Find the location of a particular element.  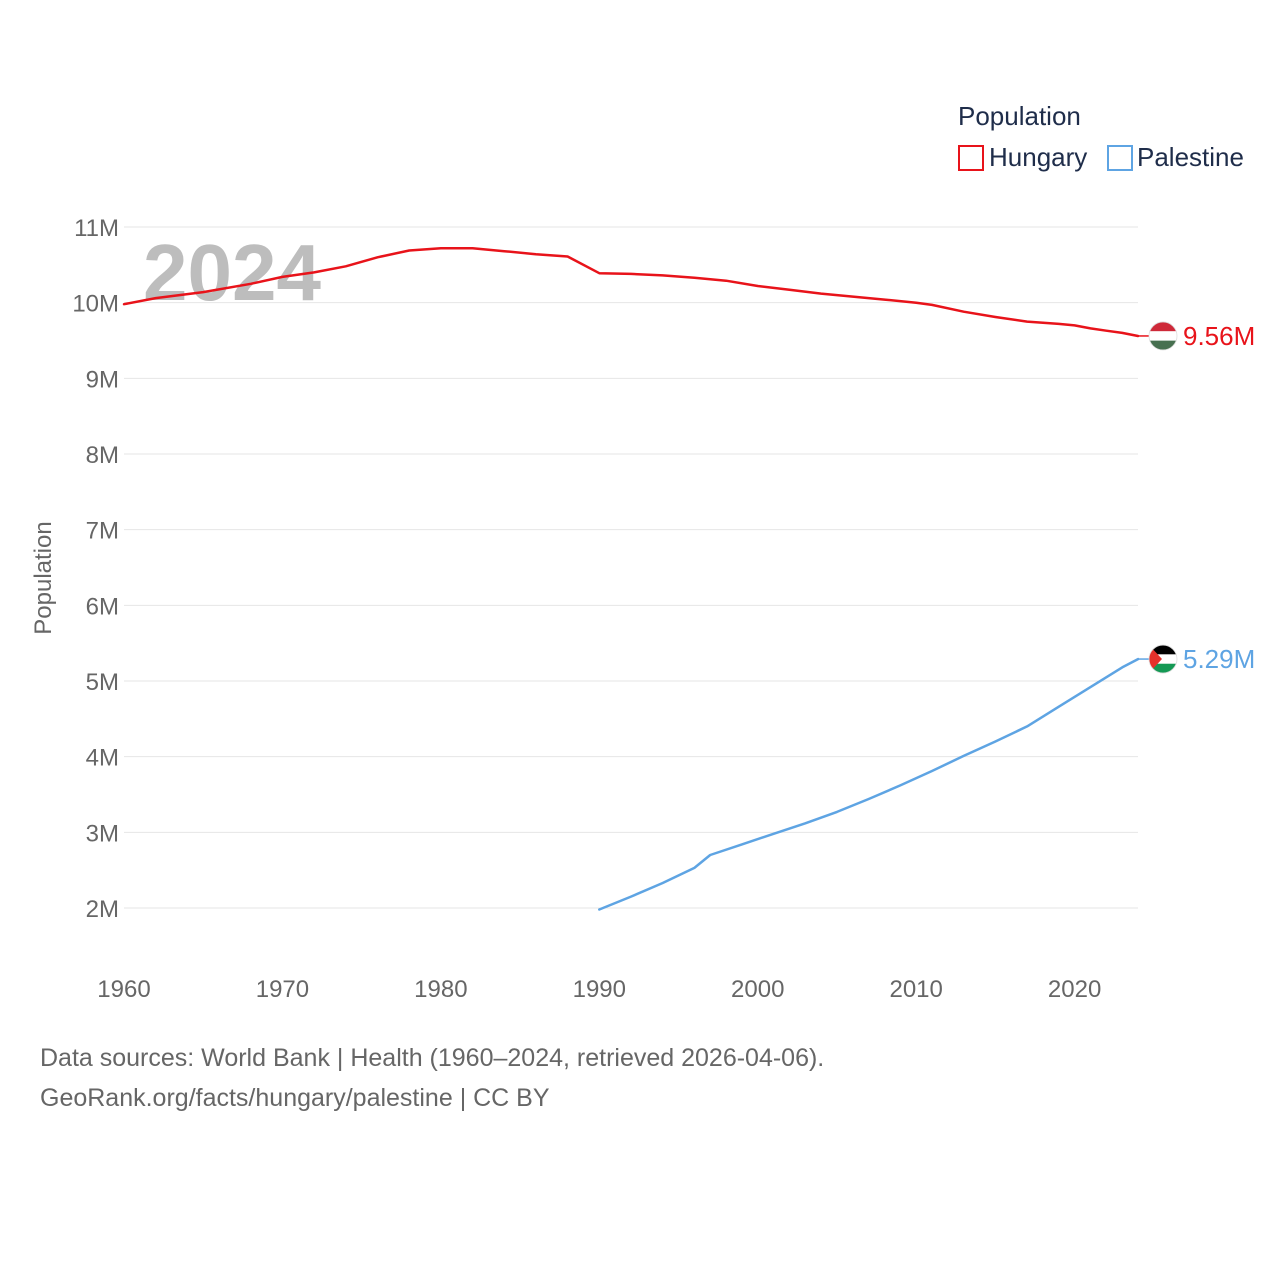

end-value-label-palestine: 5.29M is located at coordinates (1219, 659).